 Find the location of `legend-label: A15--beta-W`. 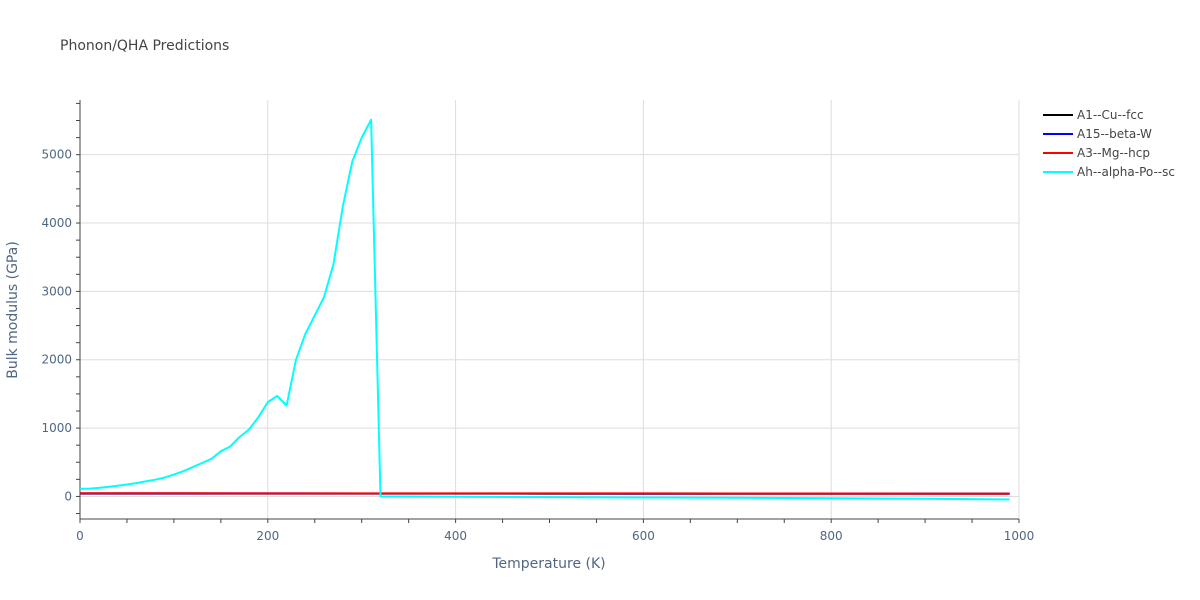

legend-label: A15--beta-W is located at coordinates (1114, 134).